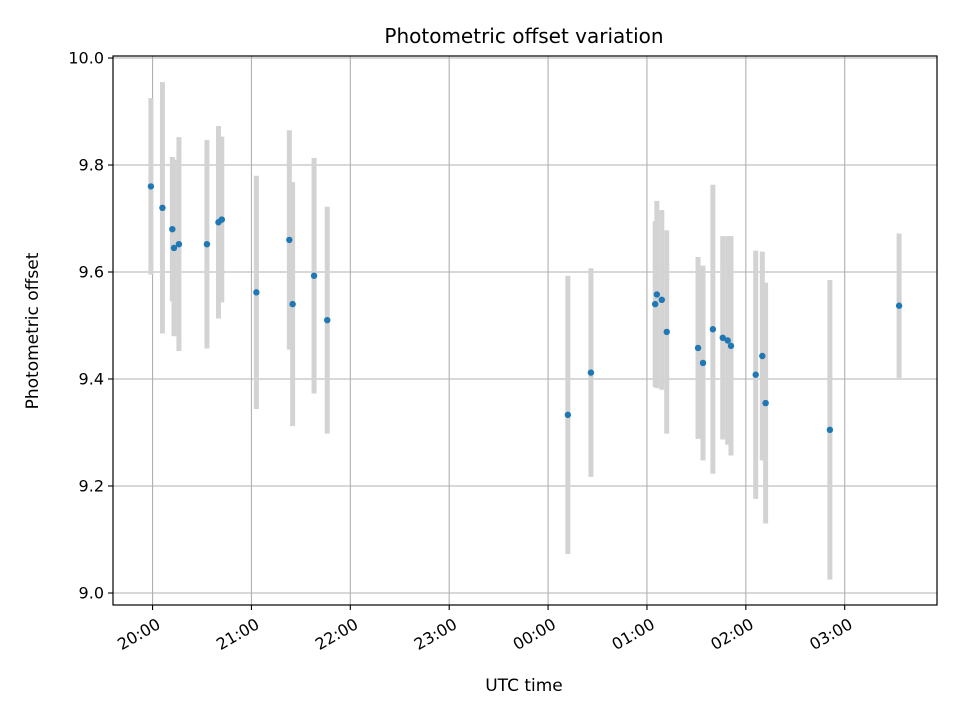 This screenshot has width=960, height=720. I want to click on y-tick-label: 10.0, so click(86, 58).